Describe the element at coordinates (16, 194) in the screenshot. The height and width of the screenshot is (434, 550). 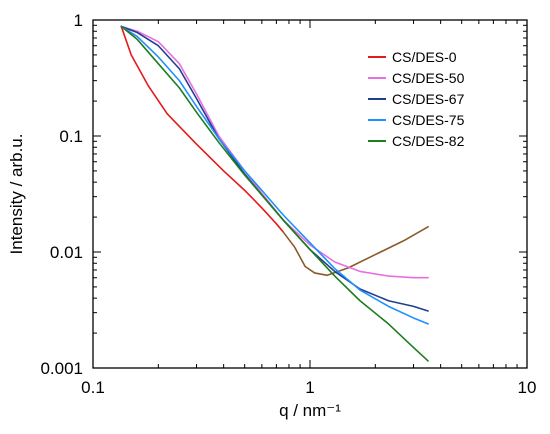
I see `y-axis-title: Intensity / arb.u.` at that location.